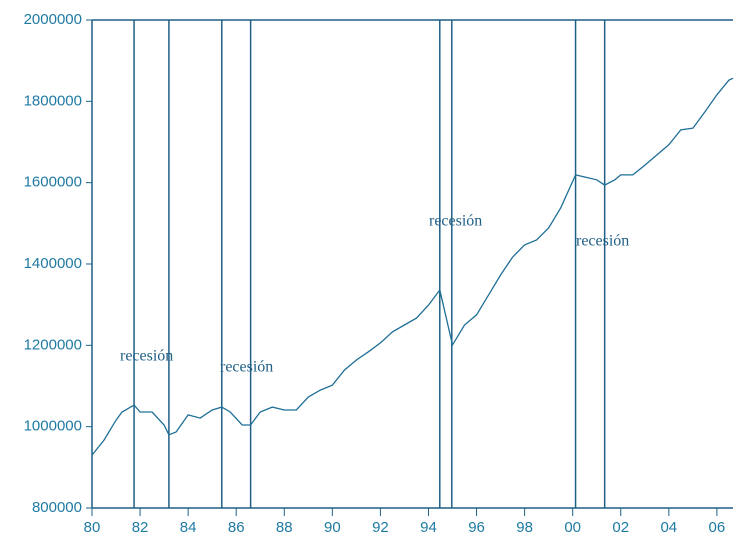  Describe the element at coordinates (188, 527) in the screenshot. I see `x-tick-label: 84` at that location.